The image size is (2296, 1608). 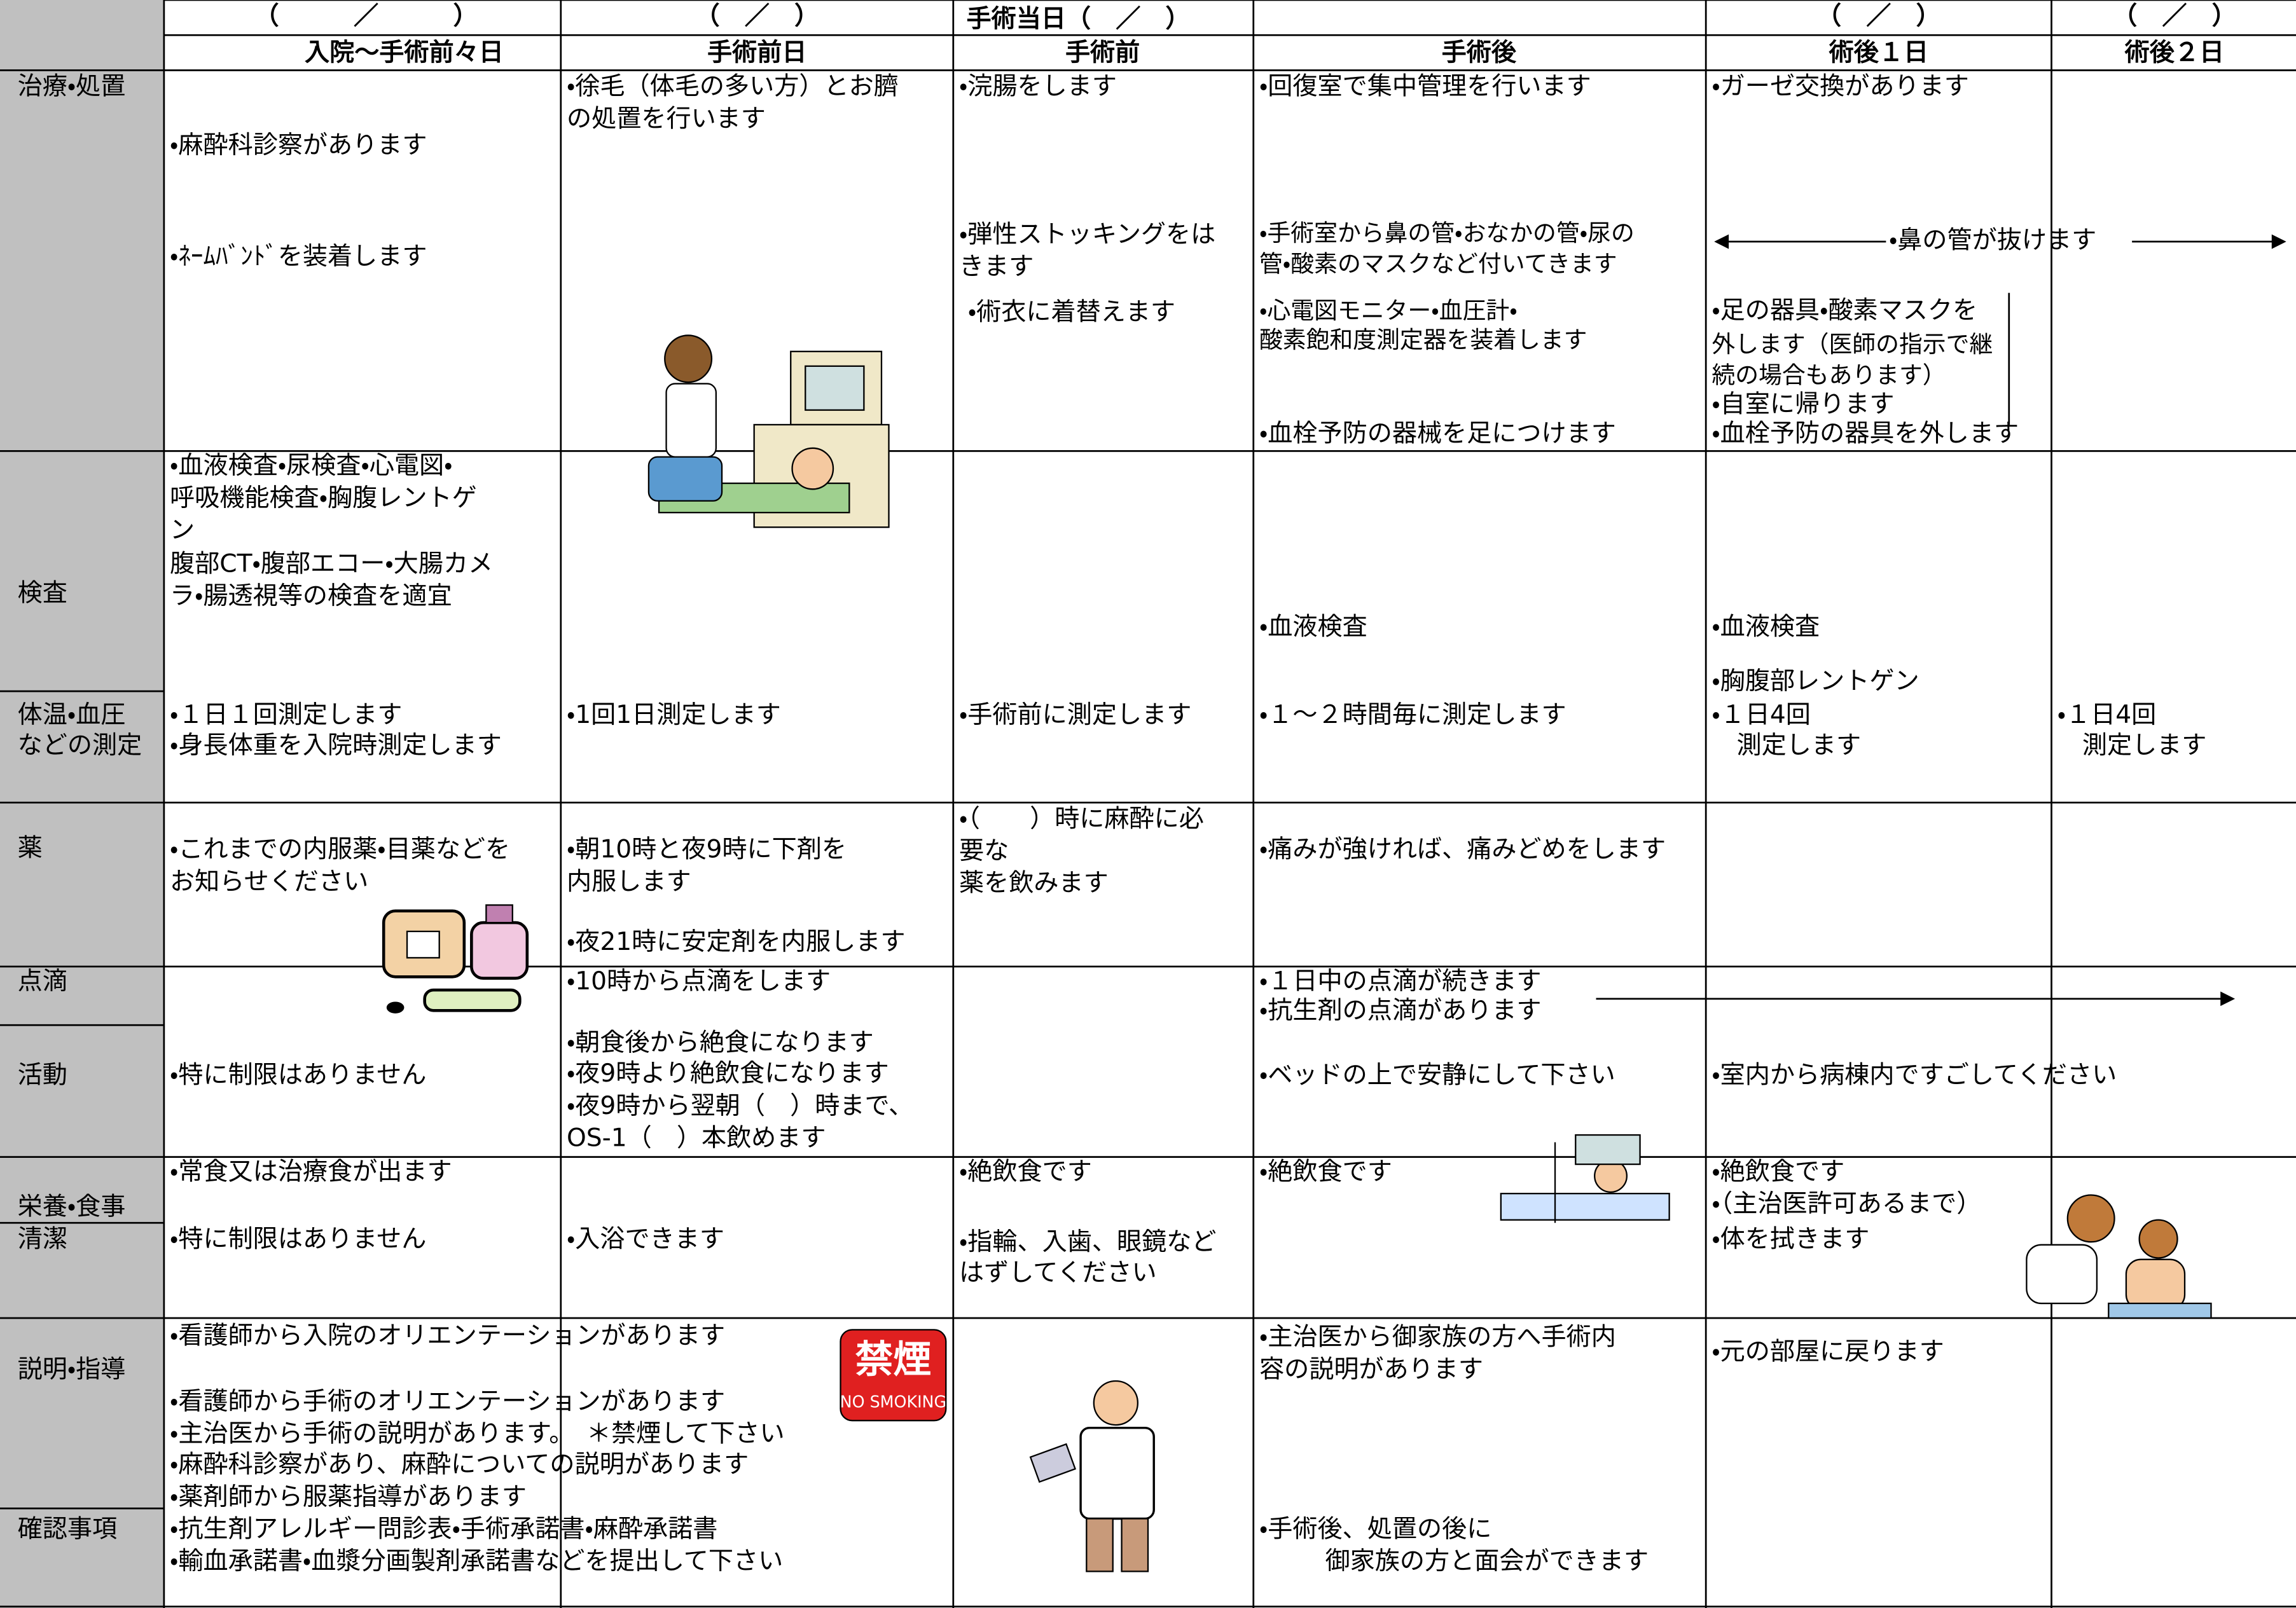 What do you see at coordinates (1462, 849) in the screenshot?
I see `cell-text: ・痛みが強ければ、痛みどめをします` at bounding box center [1462, 849].